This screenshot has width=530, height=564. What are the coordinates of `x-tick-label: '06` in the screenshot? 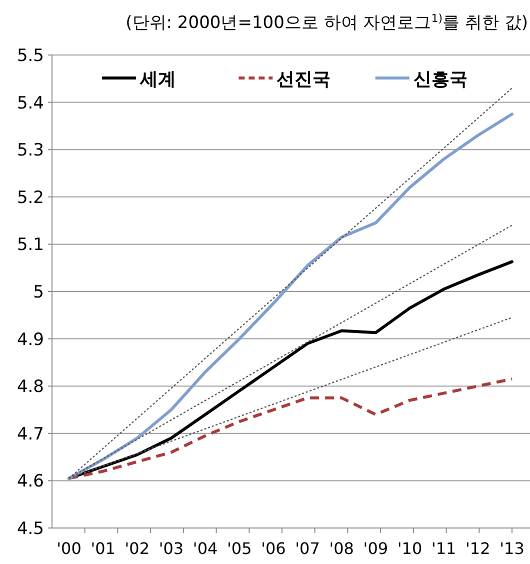 It's located at (273, 548).